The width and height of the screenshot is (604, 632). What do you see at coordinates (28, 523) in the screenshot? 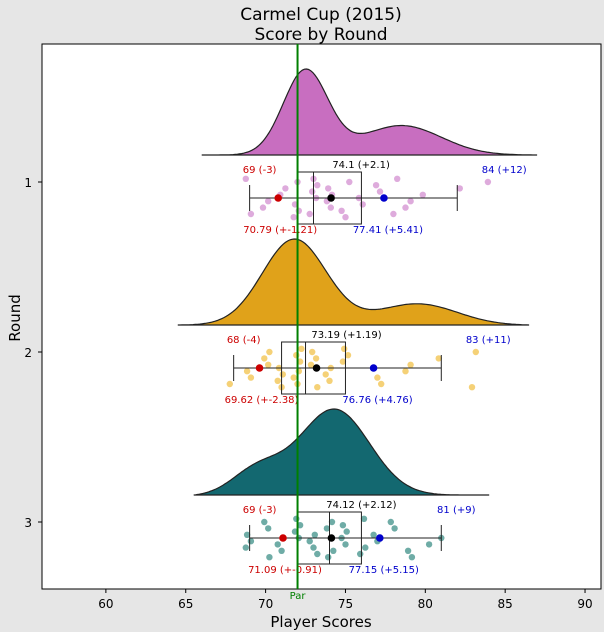
I see `y-tick-label: 3` at bounding box center [28, 523].